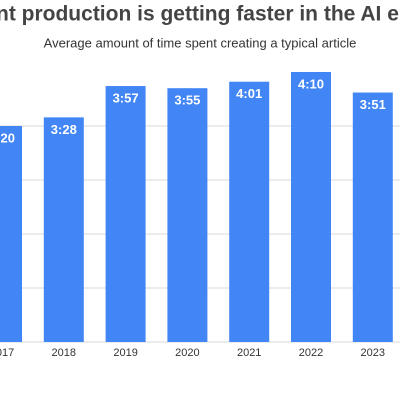 This screenshot has width=400, height=400. What do you see at coordinates (187, 353) in the screenshot?
I see `x-tick-label: 2020` at bounding box center [187, 353].